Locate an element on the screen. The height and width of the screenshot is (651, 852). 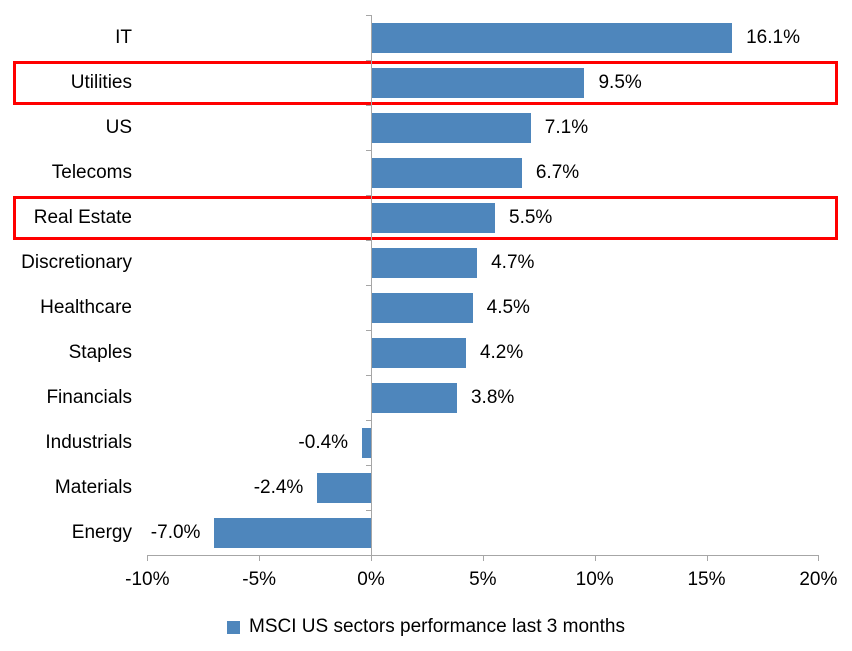
category-label: Telecoms is located at coordinates (91, 172).